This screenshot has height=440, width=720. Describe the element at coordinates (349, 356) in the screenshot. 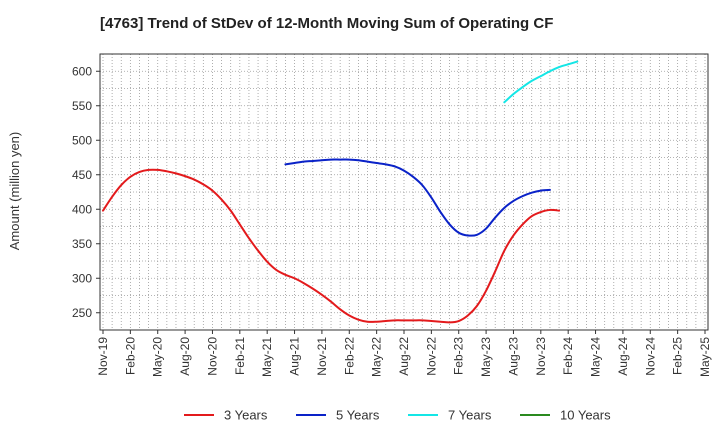

I see `x-tick-label: Feb-22` at that location.